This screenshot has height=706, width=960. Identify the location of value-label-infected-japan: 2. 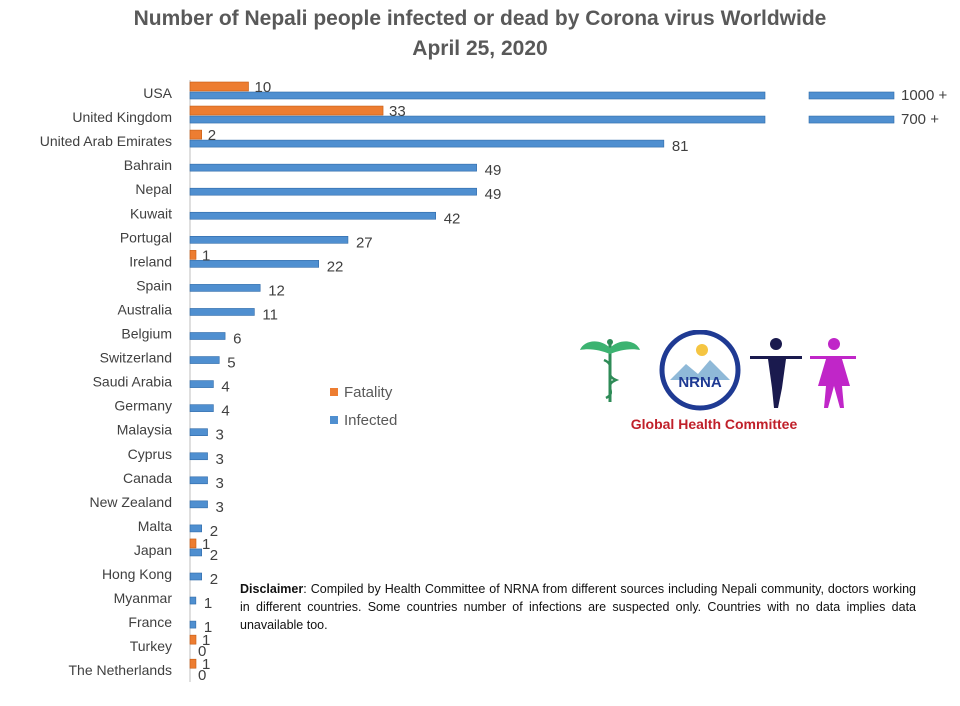
(214, 555).